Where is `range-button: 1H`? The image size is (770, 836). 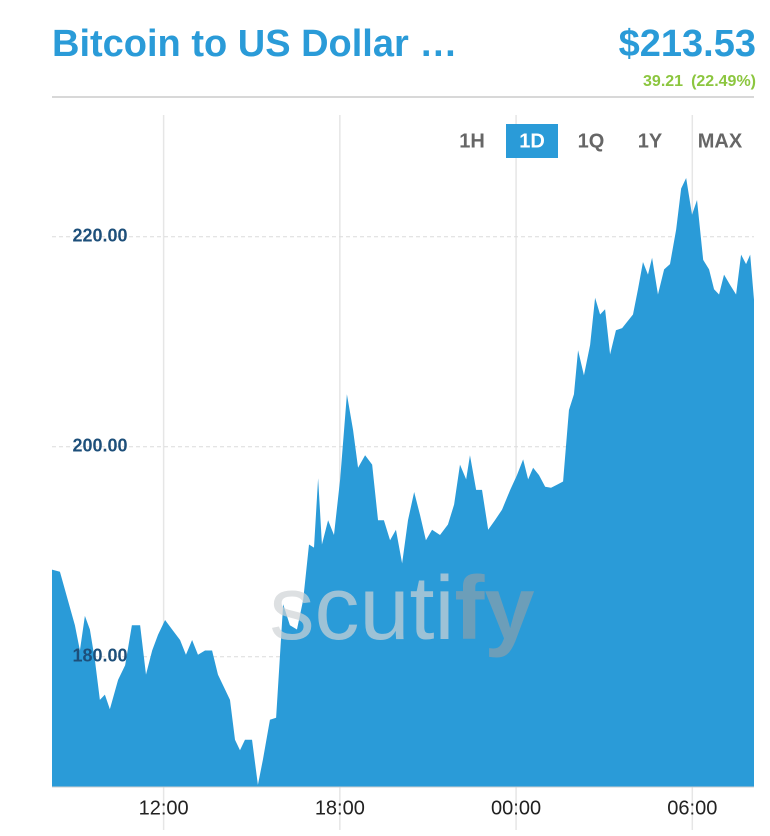 range-button: 1H is located at coordinates (472, 141).